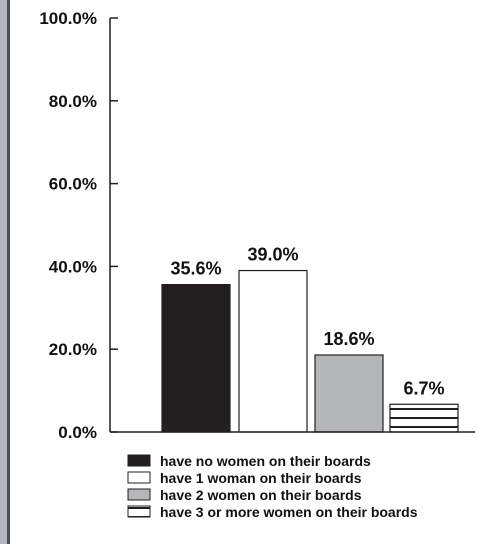 The height and width of the screenshot is (544, 492). Describe the element at coordinates (73, 349) in the screenshot. I see `y-tick-label: 20.0%` at that location.